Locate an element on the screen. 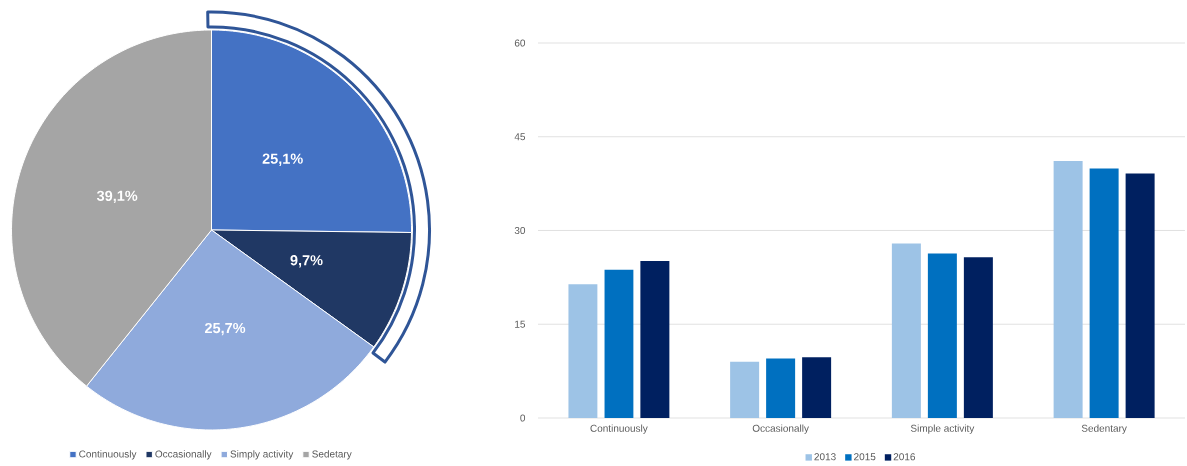 The width and height of the screenshot is (1187, 466). legend-label: Occasionally is located at coordinates (183, 455).